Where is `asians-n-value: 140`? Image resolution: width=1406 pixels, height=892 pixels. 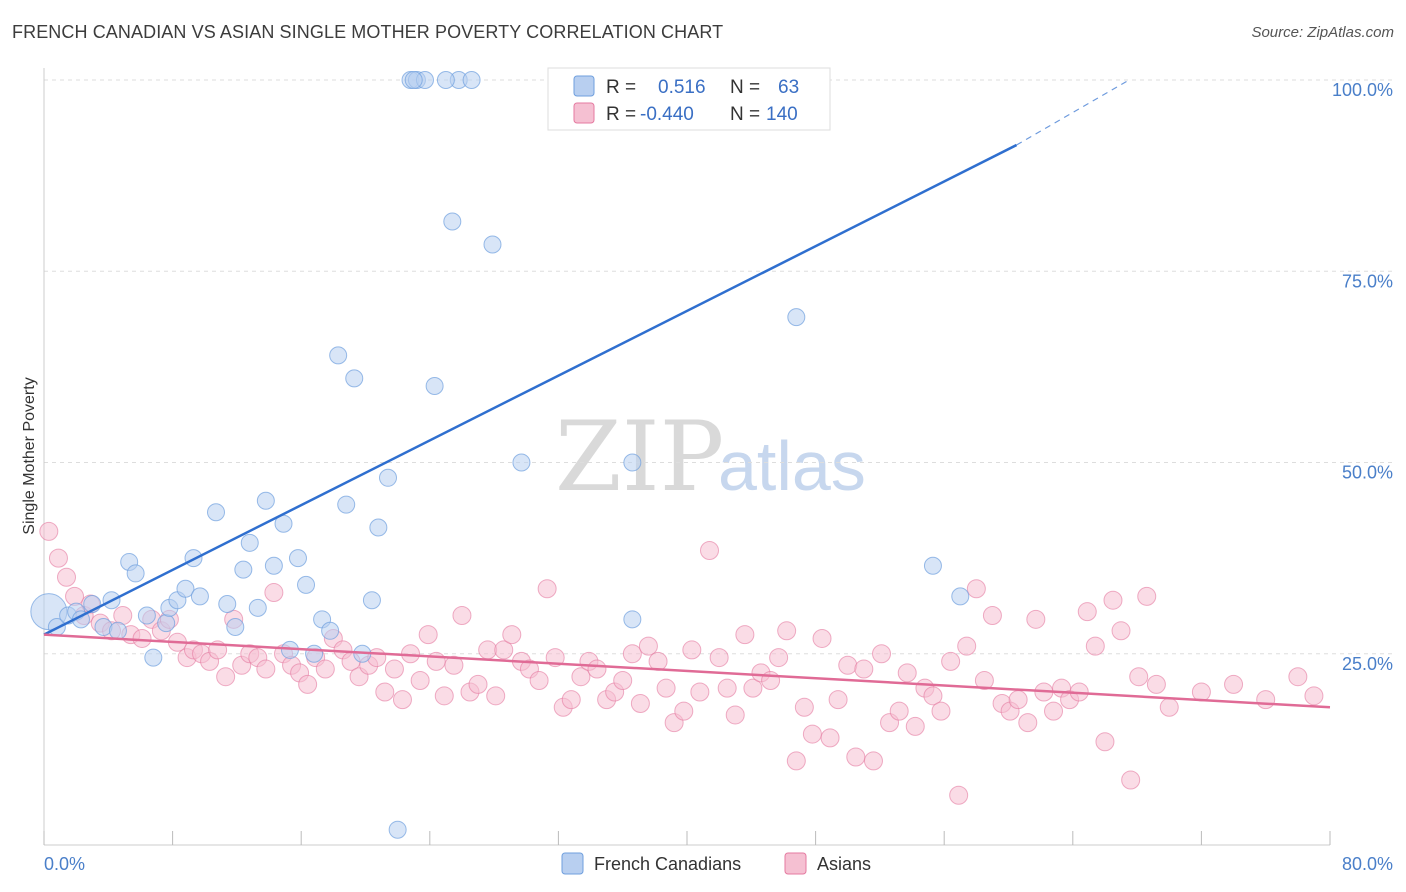
asians-n-value: 140 is located at coordinates (782, 114).